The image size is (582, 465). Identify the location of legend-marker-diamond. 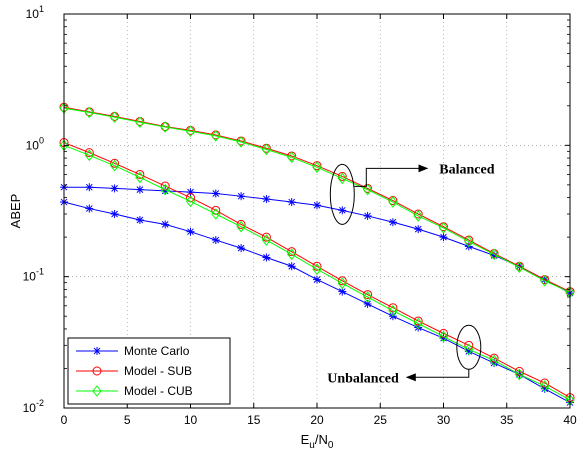
(97, 391).